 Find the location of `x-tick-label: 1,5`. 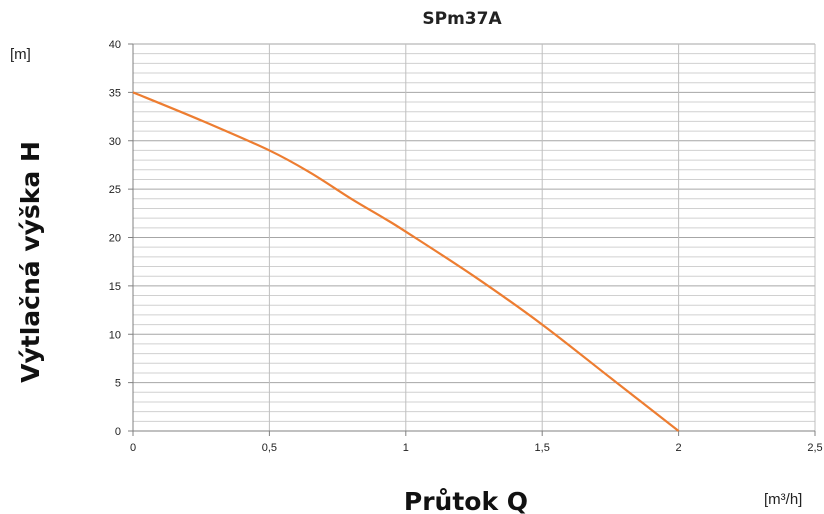

x-tick-label: 1,5 is located at coordinates (542, 448).